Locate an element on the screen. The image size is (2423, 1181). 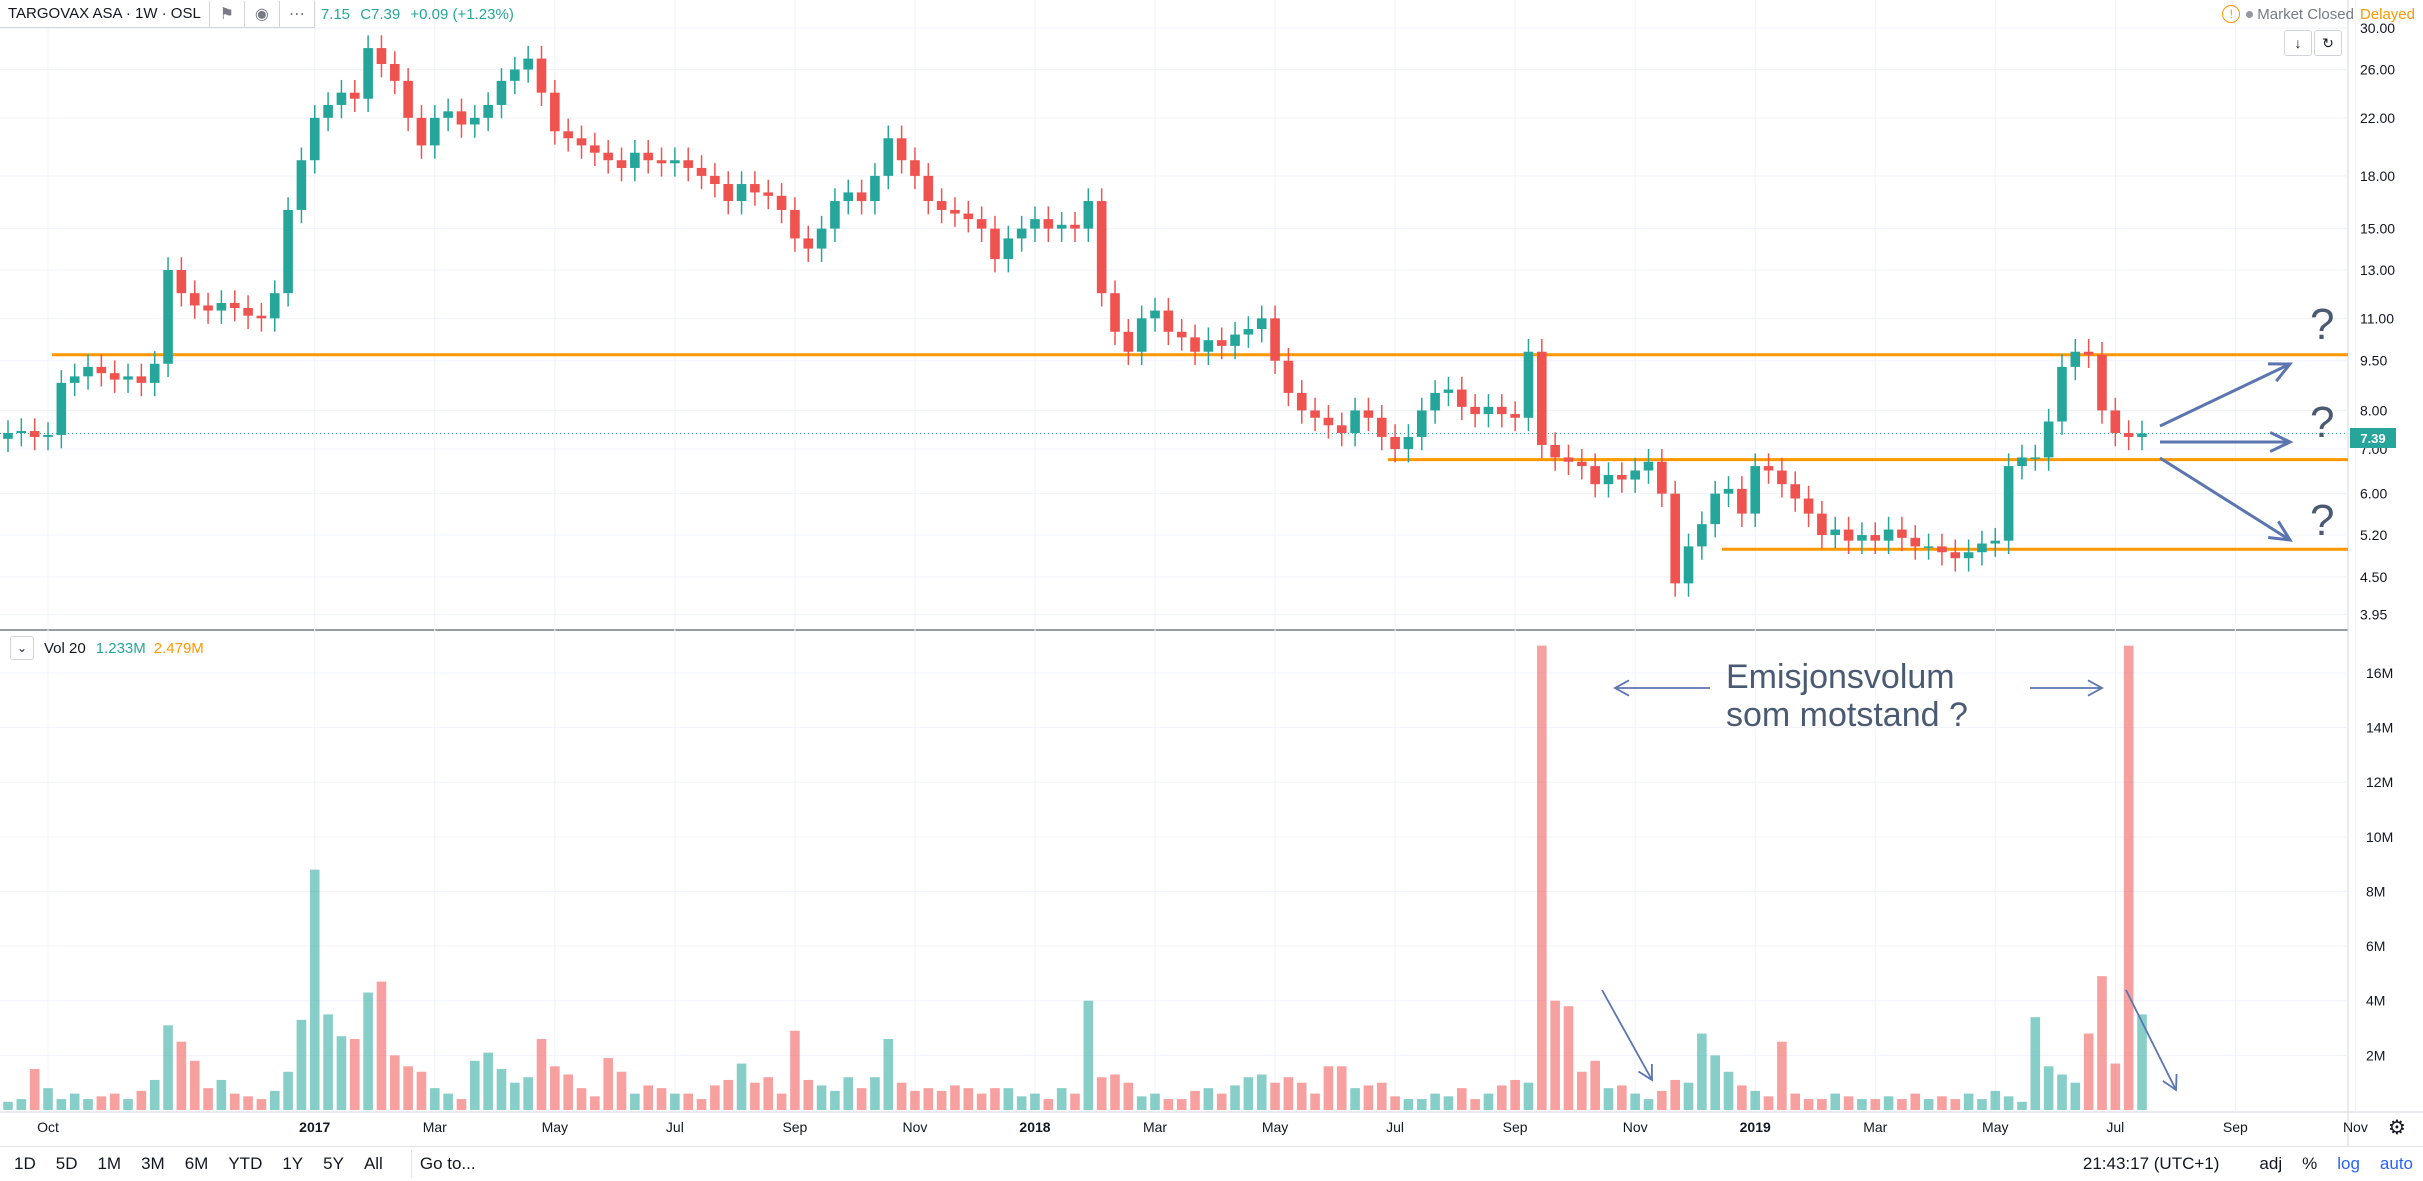
range-3m-button: 3M is located at coordinates (153, 1163).